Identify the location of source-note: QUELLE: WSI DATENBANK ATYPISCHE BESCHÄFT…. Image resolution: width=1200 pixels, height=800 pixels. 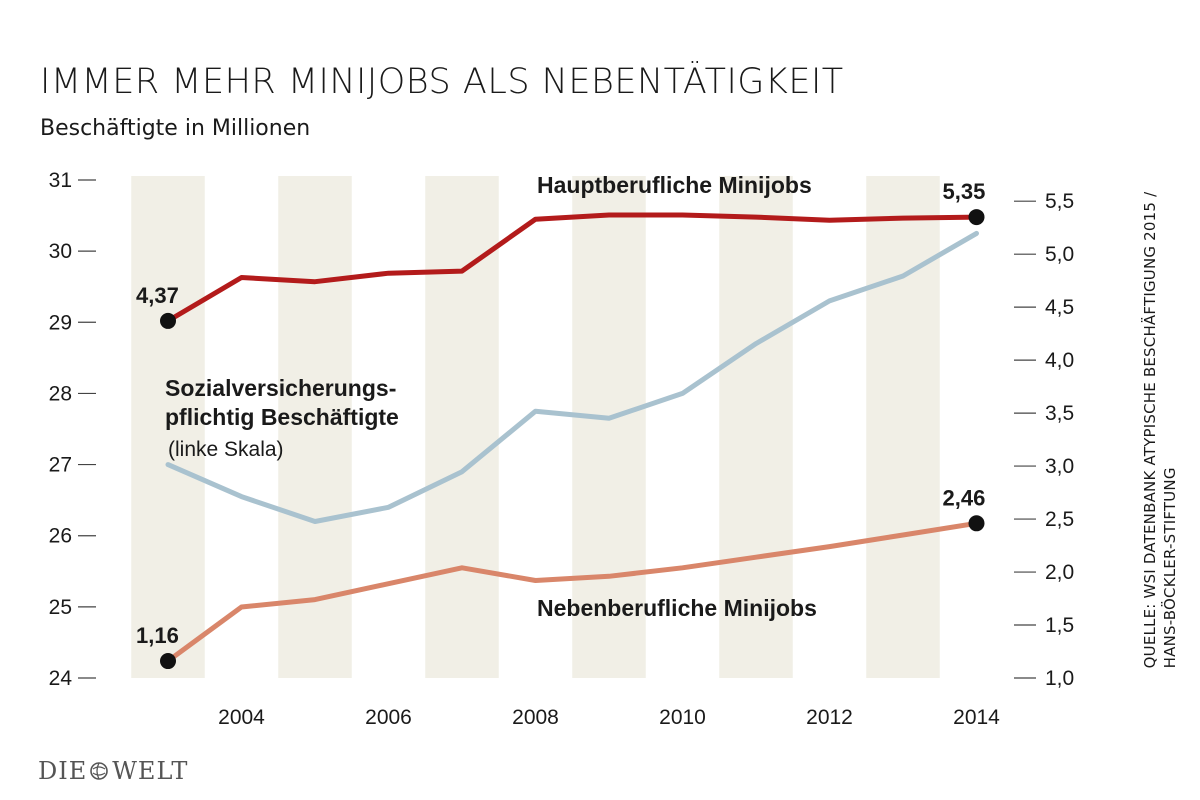
(1160, 430).